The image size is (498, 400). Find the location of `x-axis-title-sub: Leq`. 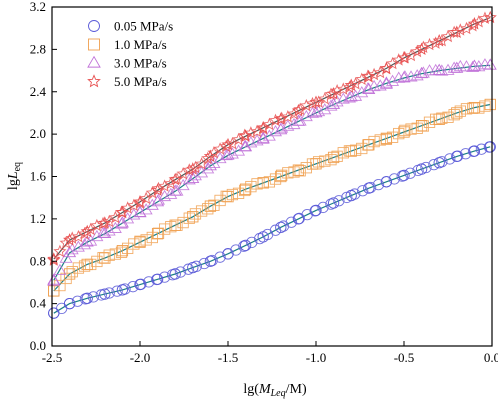

x-axis-title-sub: Leq is located at coordinates (278, 393).